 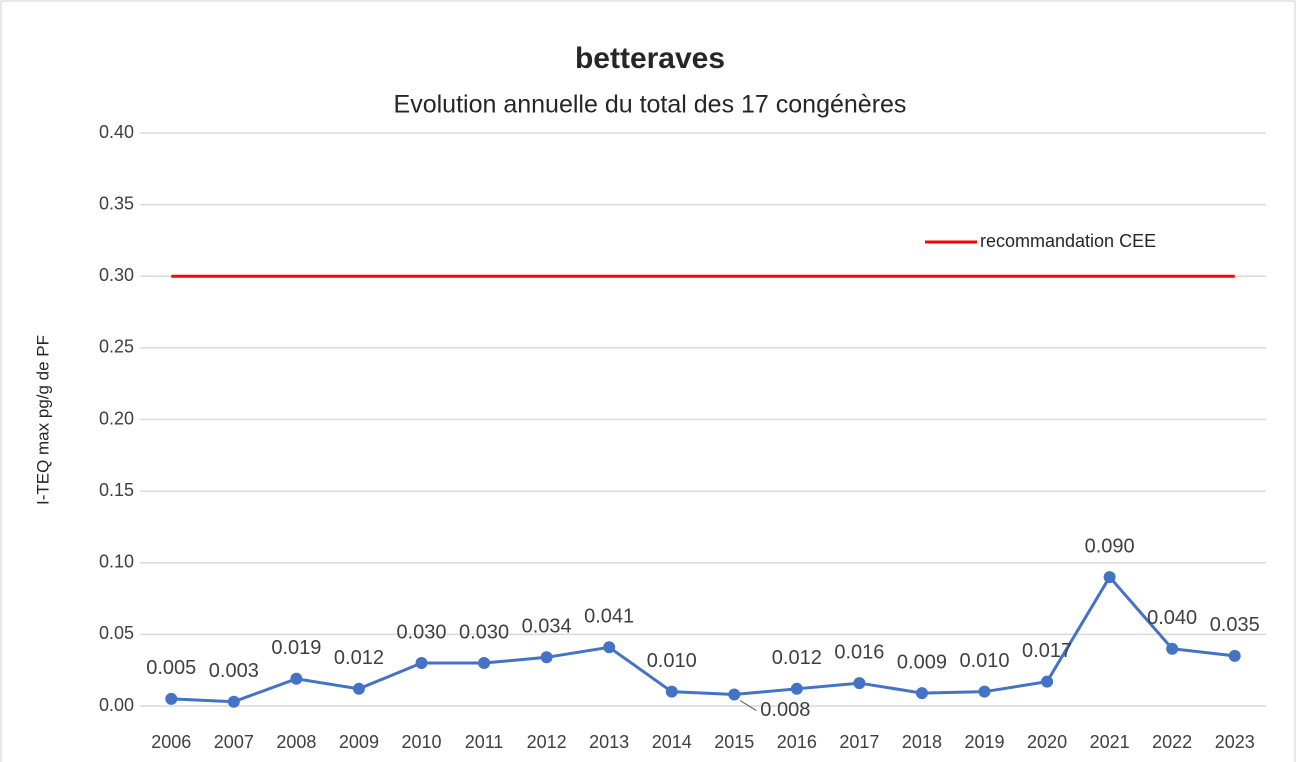 What do you see at coordinates (116, 633) in the screenshot?
I see `y-tick-label: 0.05` at bounding box center [116, 633].